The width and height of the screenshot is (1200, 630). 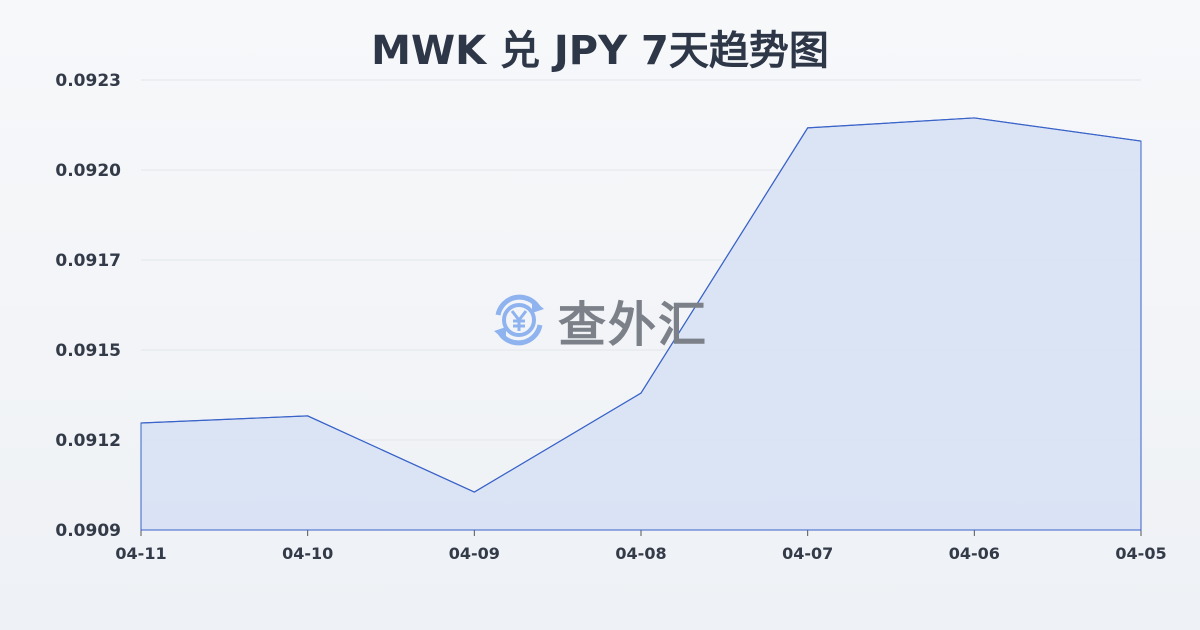 I want to click on x-tick-label: 04-05, so click(x=1140, y=553).